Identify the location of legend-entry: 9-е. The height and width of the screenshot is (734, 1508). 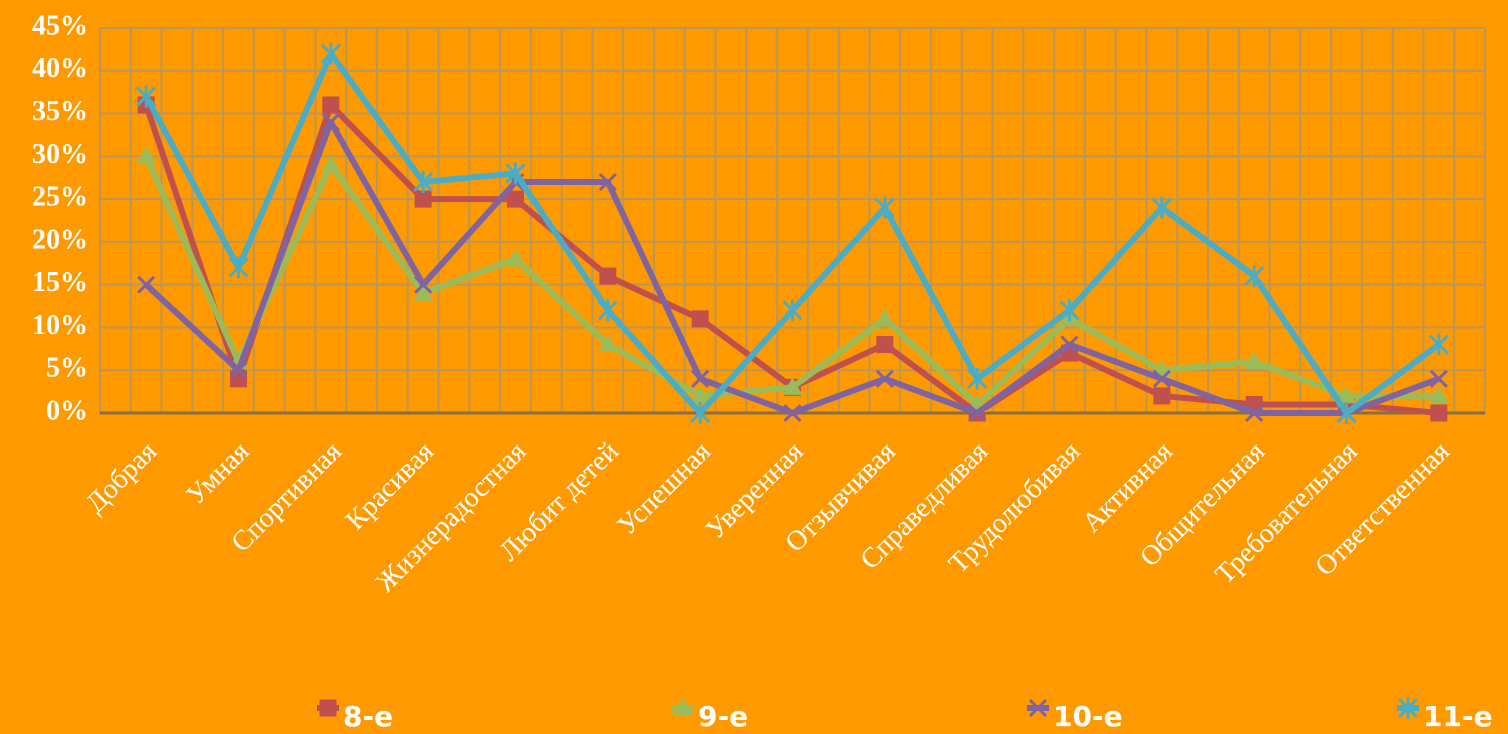
(710, 715).